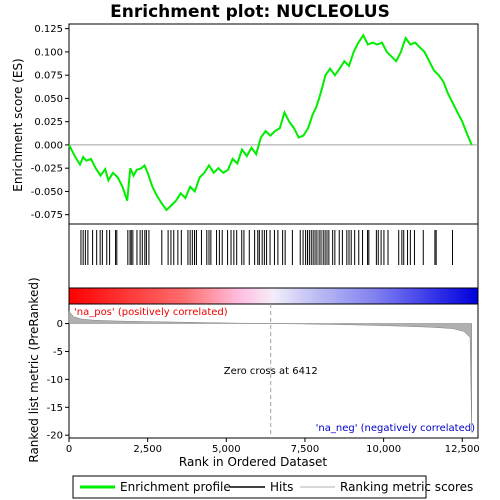 This screenshot has height=500, width=500. What do you see at coordinates (48, 122) in the screenshot?
I see `es-y-tick-label: 0.025` at bounding box center [48, 122].